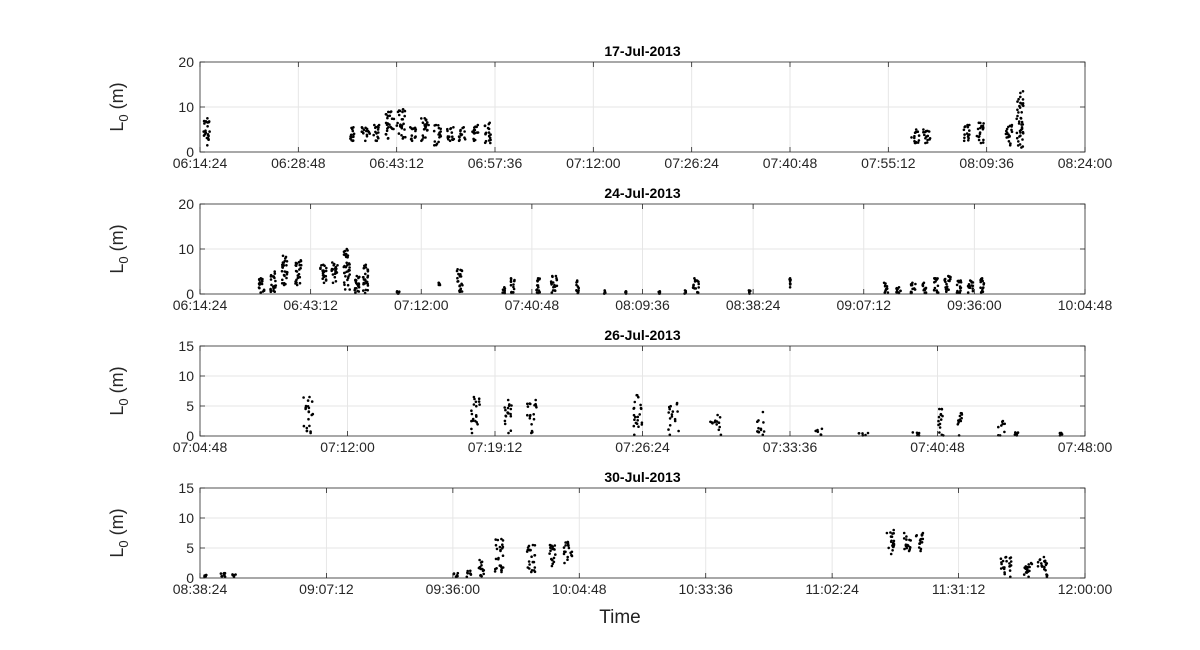 The height and width of the screenshot is (650, 1200). Describe the element at coordinates (620, 617) in the screenshot. I see `x-axis-label: Time` at that location.